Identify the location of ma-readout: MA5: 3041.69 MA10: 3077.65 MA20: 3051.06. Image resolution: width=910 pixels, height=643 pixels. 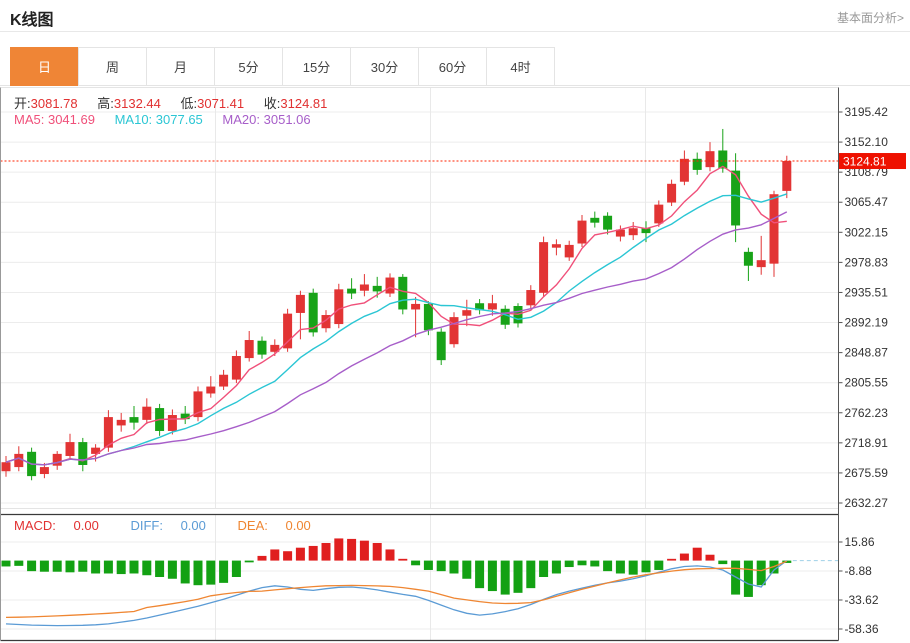
(170, 119).